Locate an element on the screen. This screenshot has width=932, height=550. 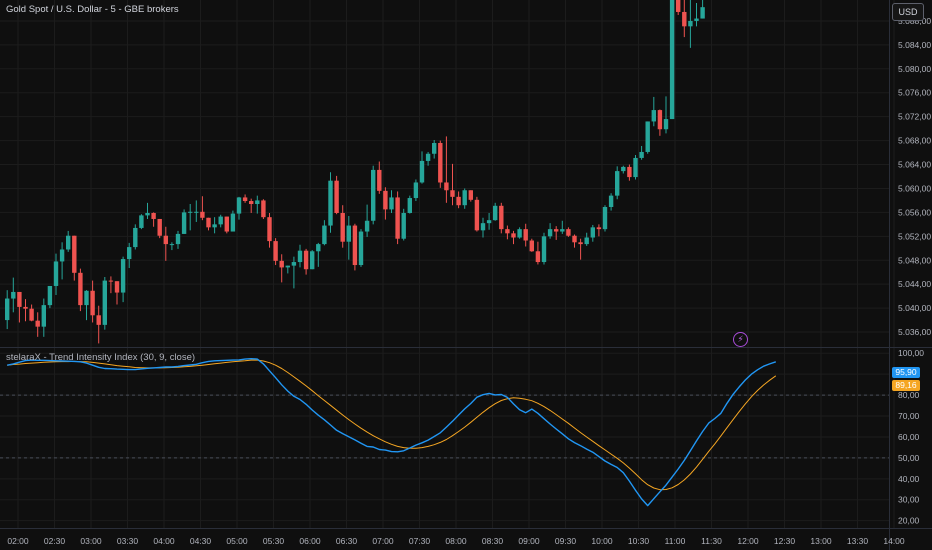
time-axis-tick-label: 06:30 is located at coordinates (347, 541).